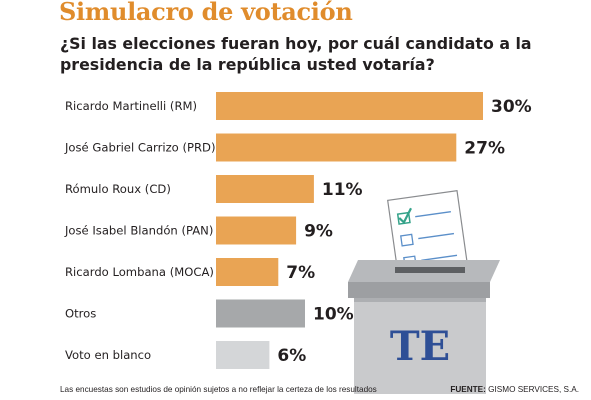 This screenshot has height=400, width=591. What do you see at coordinates (80, 314) in the screenshot?
I see `category-label: Otros` at bounding box center [80, 314].